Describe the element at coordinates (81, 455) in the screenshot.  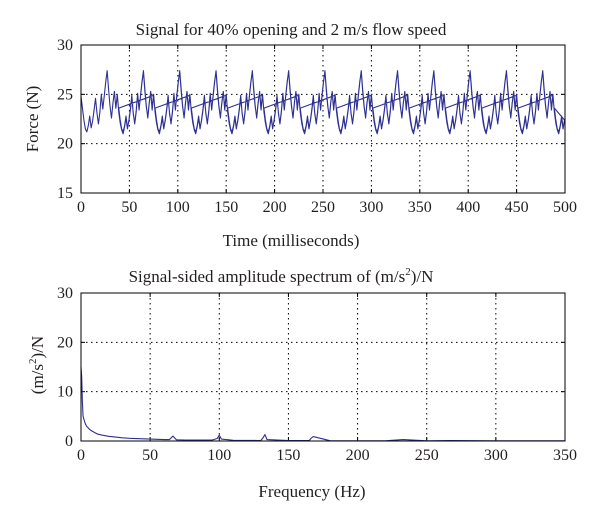
I see `spectrum-x-tick-label: 0` at that location.